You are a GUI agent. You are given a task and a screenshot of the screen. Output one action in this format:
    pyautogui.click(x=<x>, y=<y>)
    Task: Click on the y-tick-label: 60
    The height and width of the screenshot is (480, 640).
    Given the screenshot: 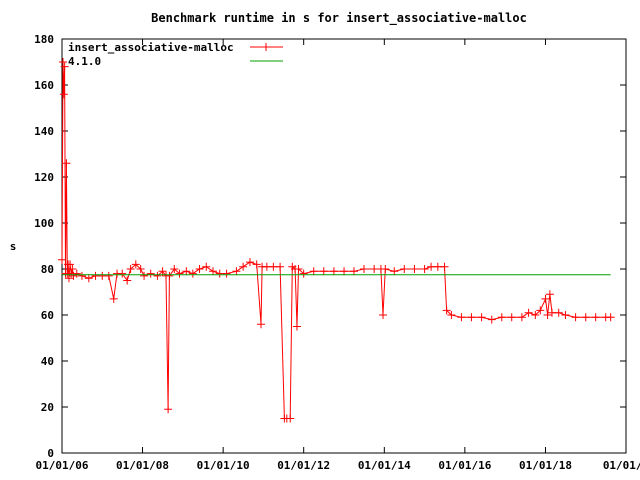 What is the action you would take?
    pyautogui.click(x=47, y=315)
    